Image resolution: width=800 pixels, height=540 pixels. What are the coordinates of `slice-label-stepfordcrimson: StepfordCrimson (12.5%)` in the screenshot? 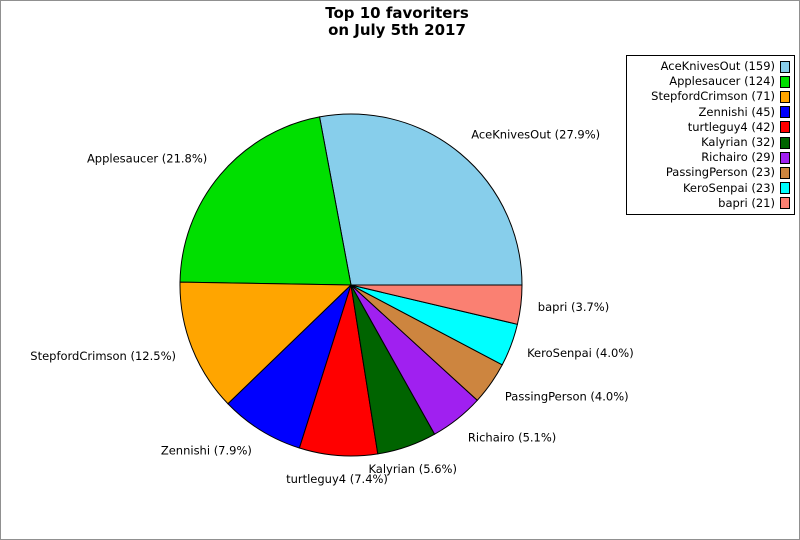 It's located at (103, 356).